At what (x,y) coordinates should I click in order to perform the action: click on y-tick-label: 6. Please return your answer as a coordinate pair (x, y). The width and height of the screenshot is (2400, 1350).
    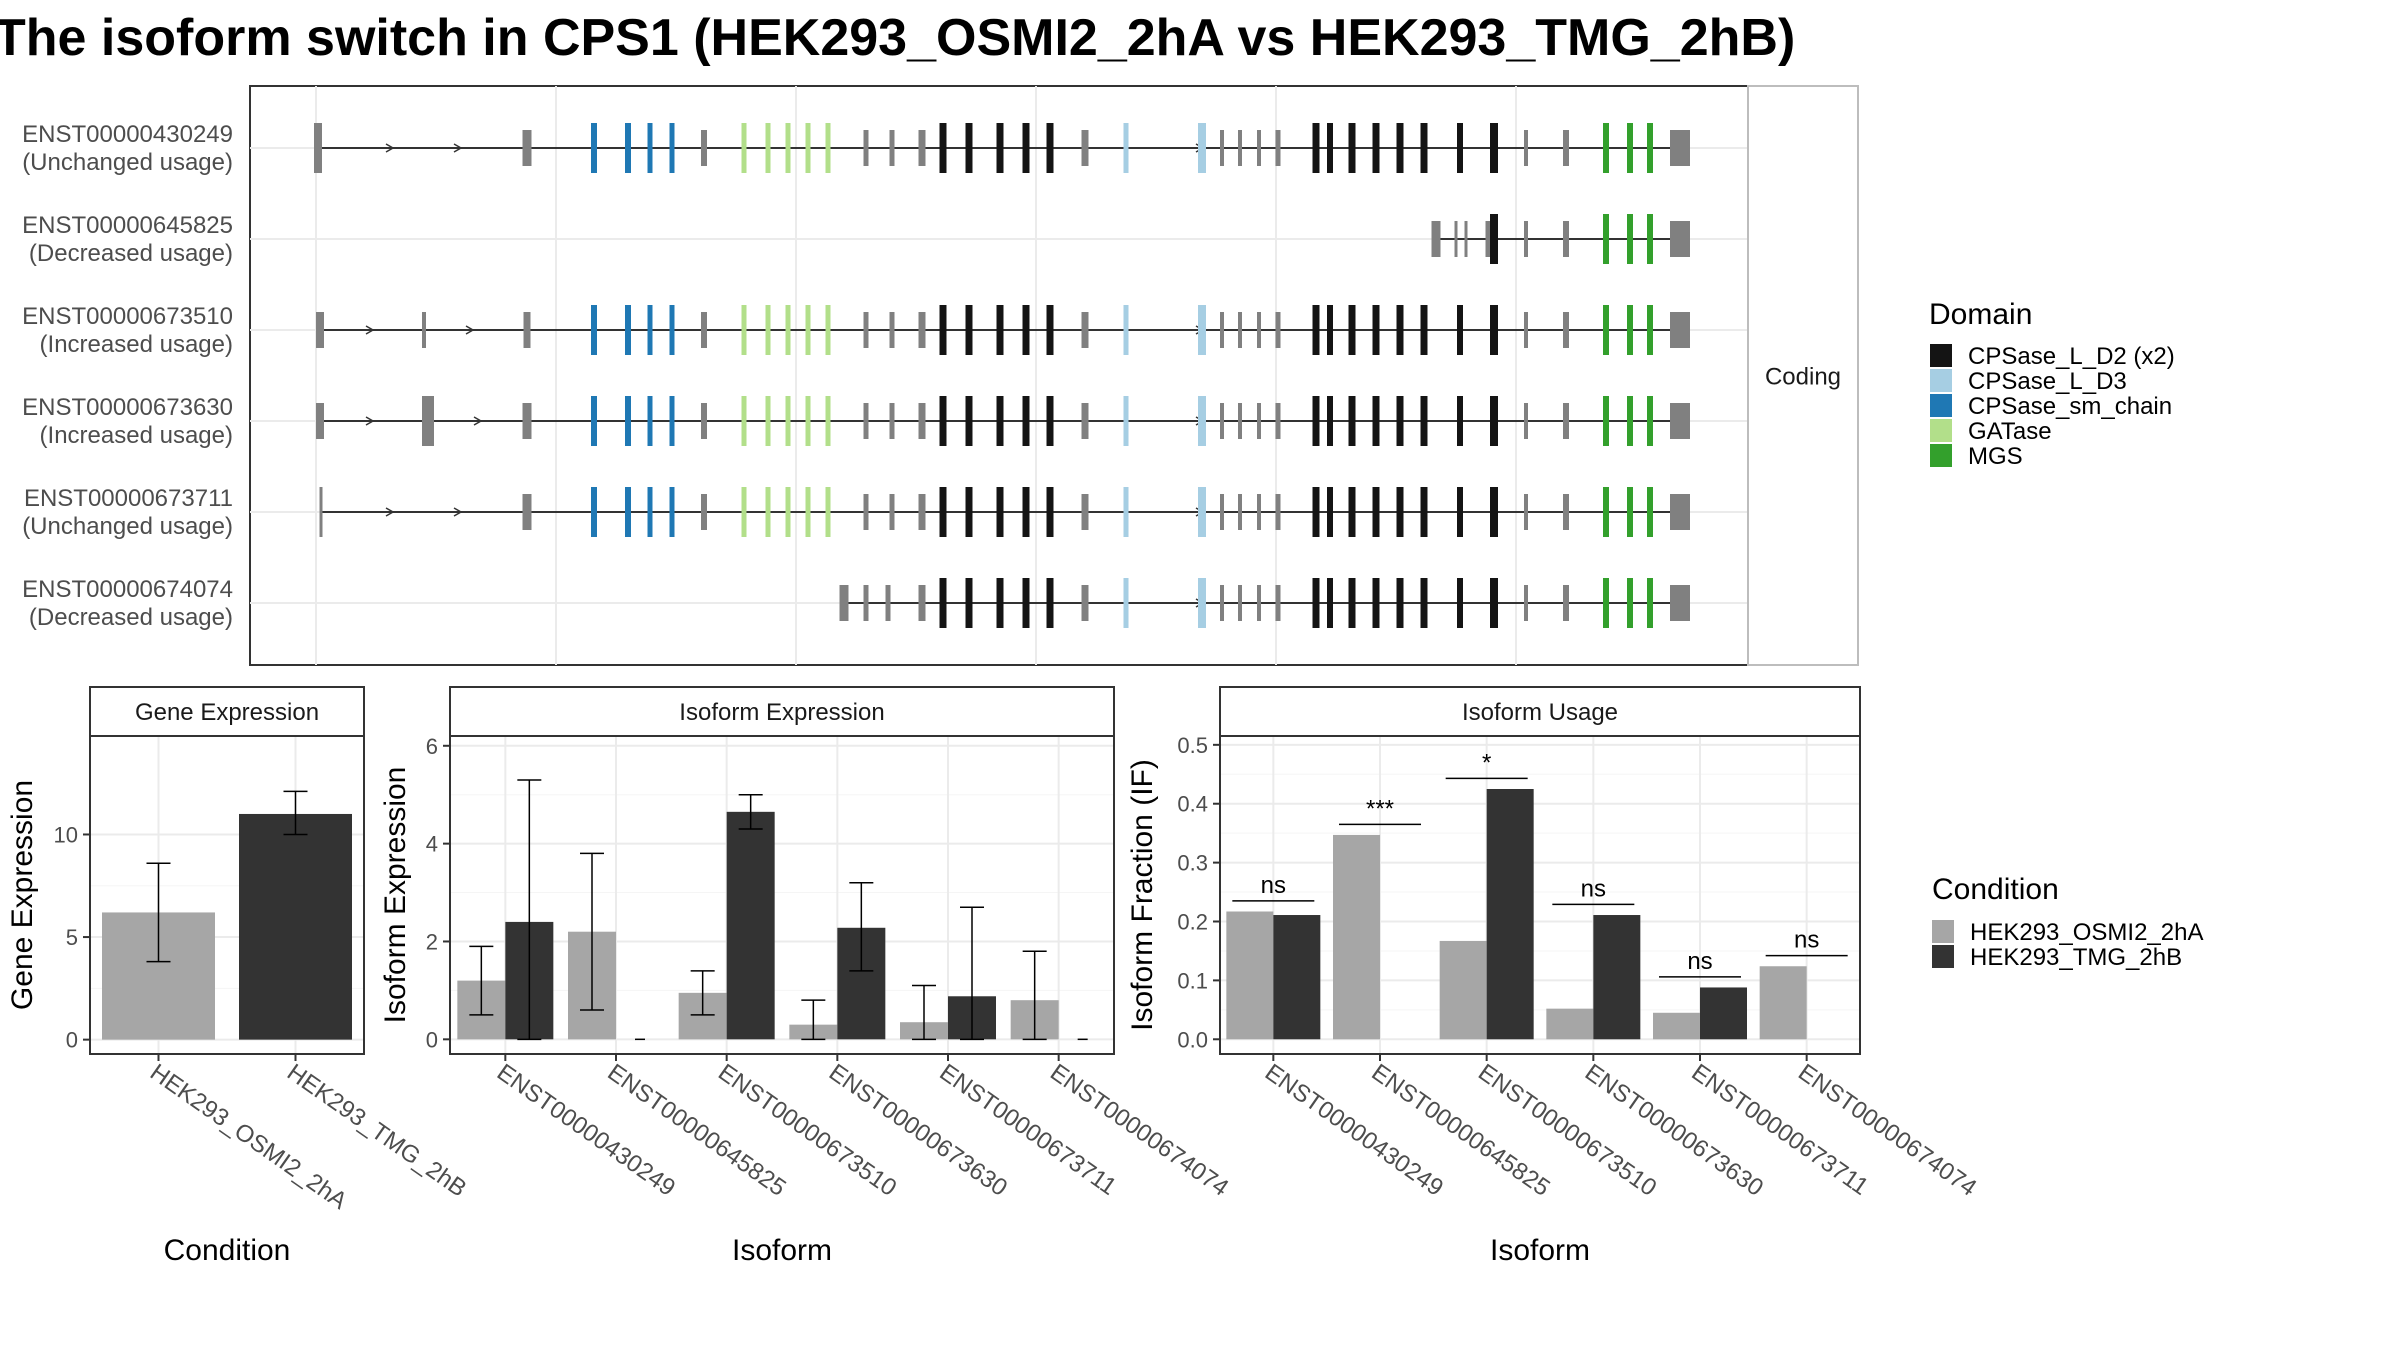
    Looking at the image, I should click on (432, 746).